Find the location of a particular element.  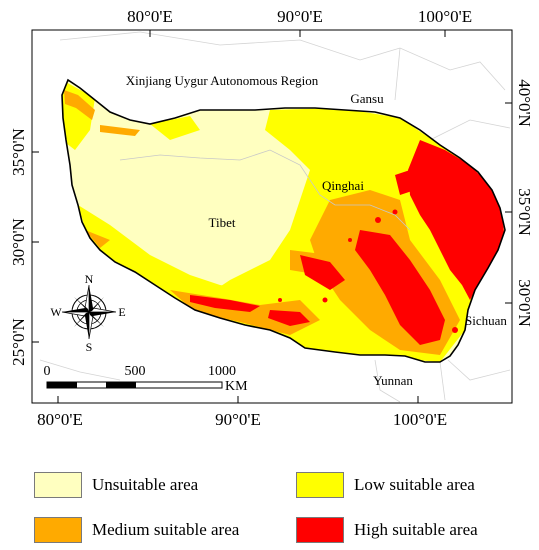

region-label-qinghai: Qinghai is located at coordinates (343, 185).